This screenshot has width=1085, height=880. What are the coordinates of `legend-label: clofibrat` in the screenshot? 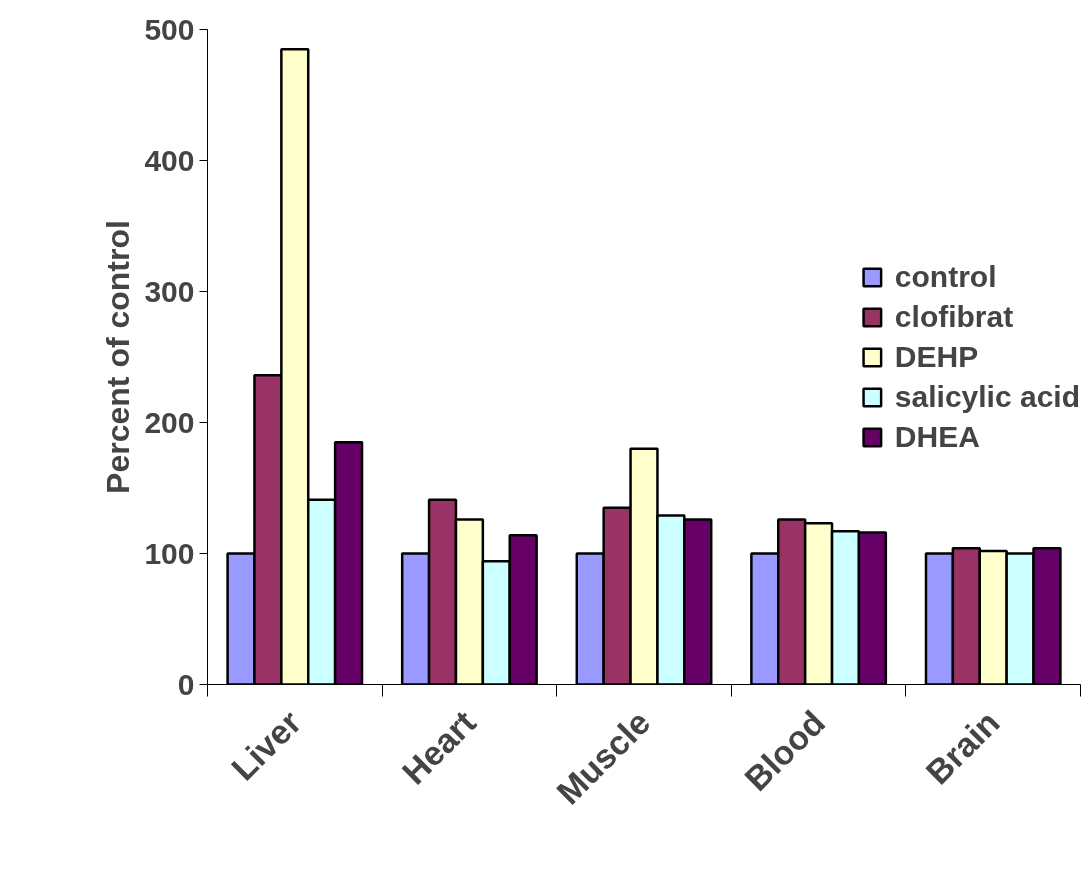 It's located at (954, 316).